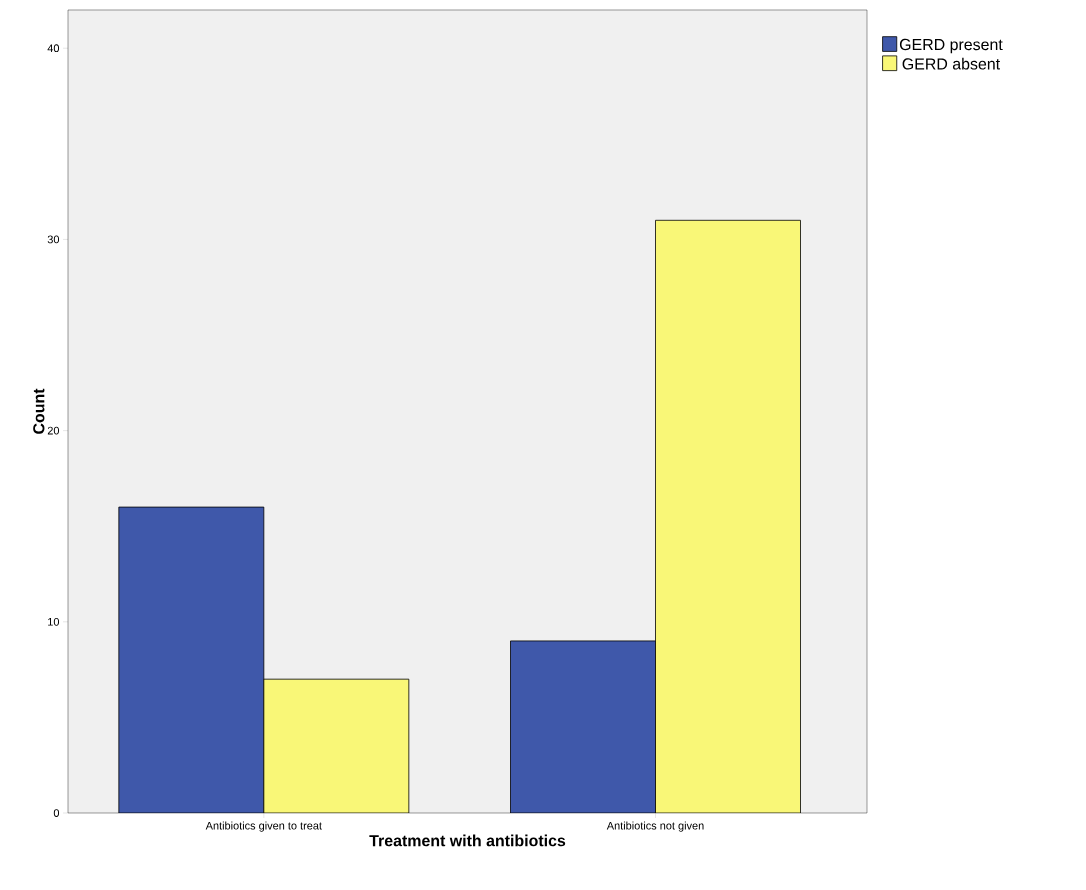 Image resolution: width=1086 pixels, height=890 pixels. Describe the element at coordinates (54, 621) in the screenshot. I see `y-tick-label: 10` at that location.